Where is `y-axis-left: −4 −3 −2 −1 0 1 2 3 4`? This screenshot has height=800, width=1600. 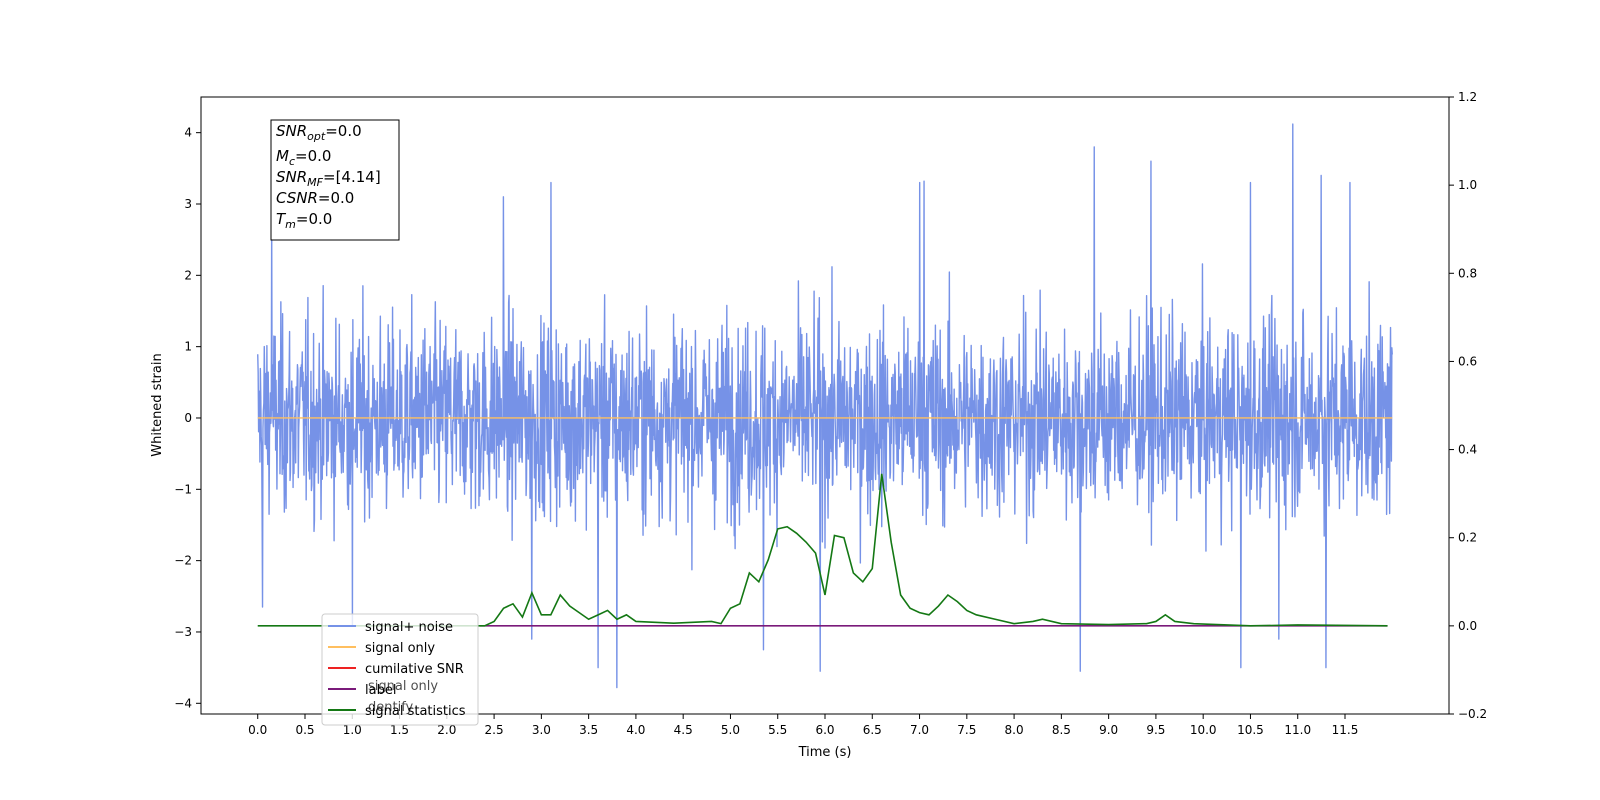
y-axis-left: −4 −3 −2 −1 0 1 2 3 4 is located at coordinates (187, 418).